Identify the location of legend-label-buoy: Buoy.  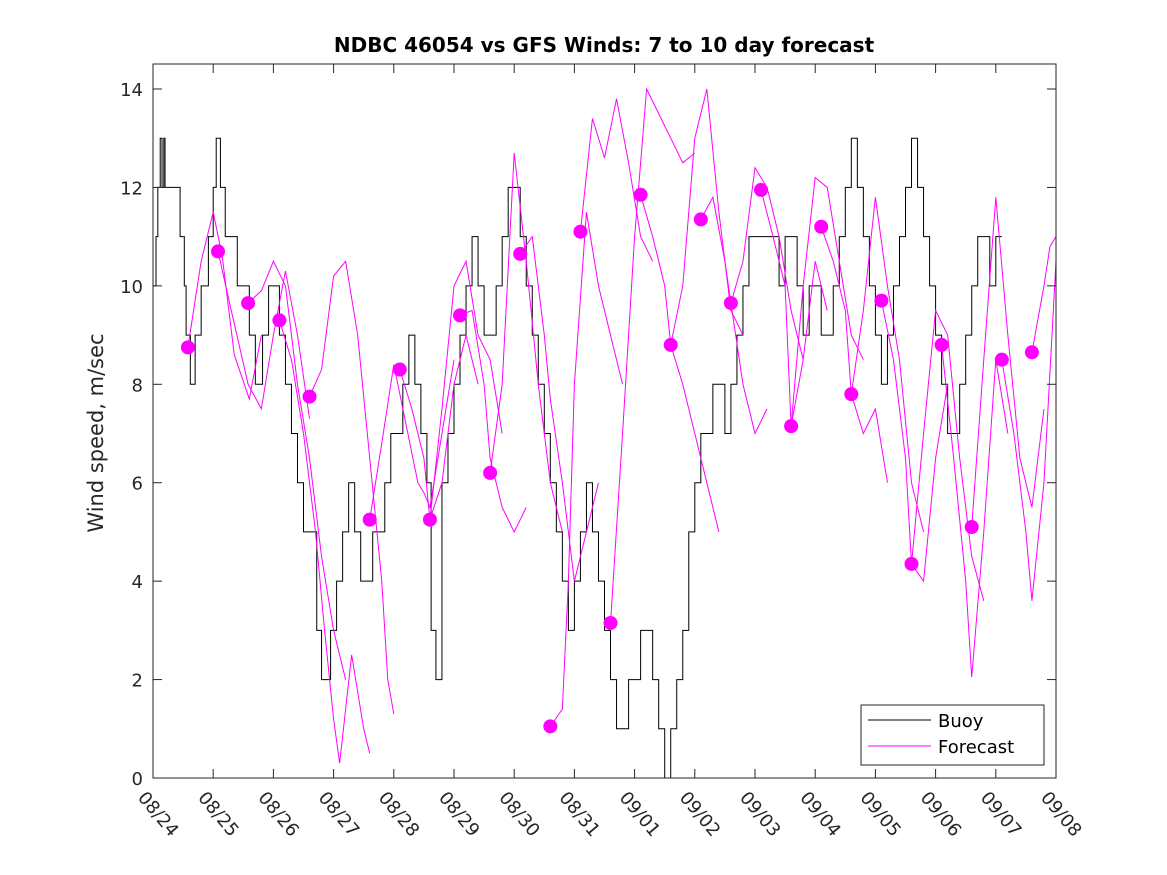
(961, 721).